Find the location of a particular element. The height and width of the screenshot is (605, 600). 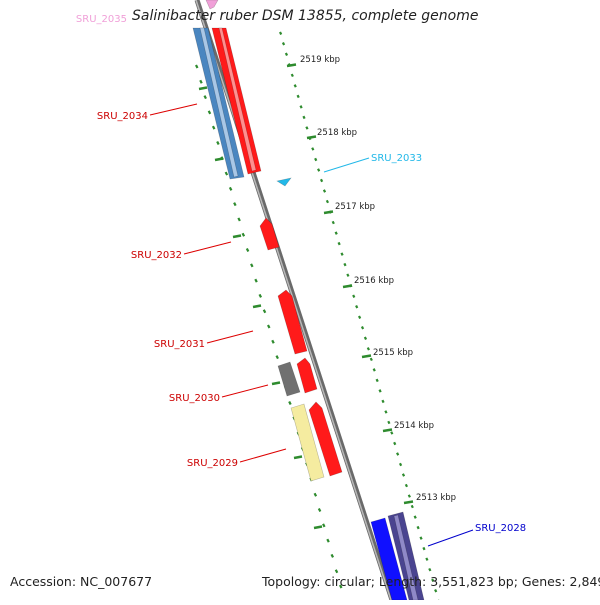

gene-sru-2033 is located at coordinates (284, 182).